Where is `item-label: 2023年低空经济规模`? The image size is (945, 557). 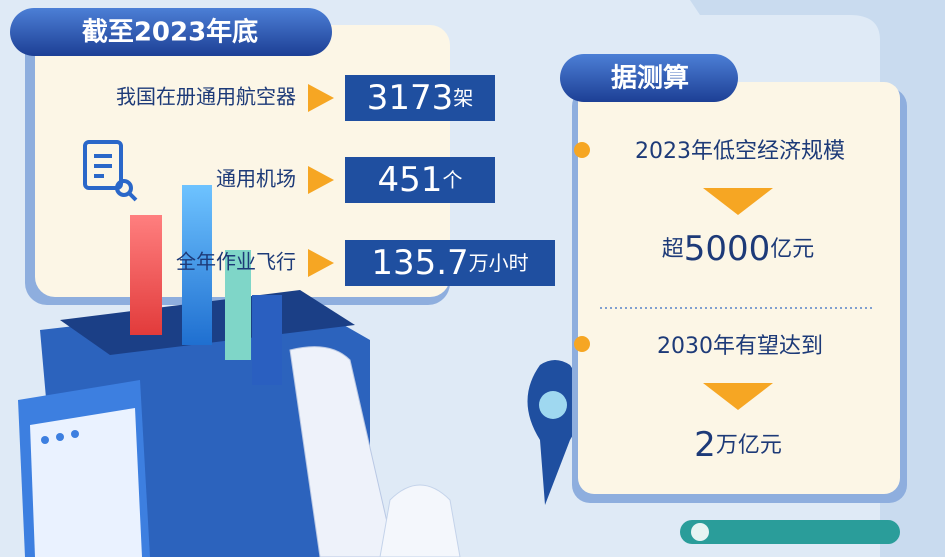 item-label: 2023年低空经济规模 is located at coordinates (740, 151).